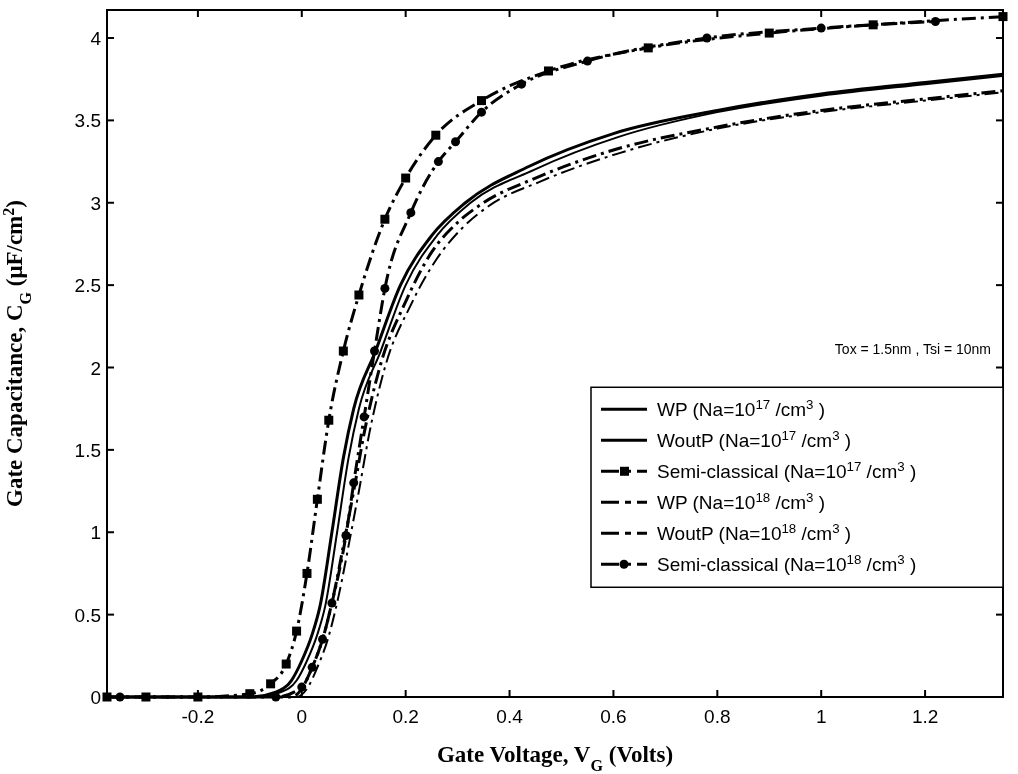  Describe the element at coordinates (787, 470) in the screenshot. I see `legend-label: Semi-classical (Na=10$^{17}$ /cm$^{3}$ )` at that location.